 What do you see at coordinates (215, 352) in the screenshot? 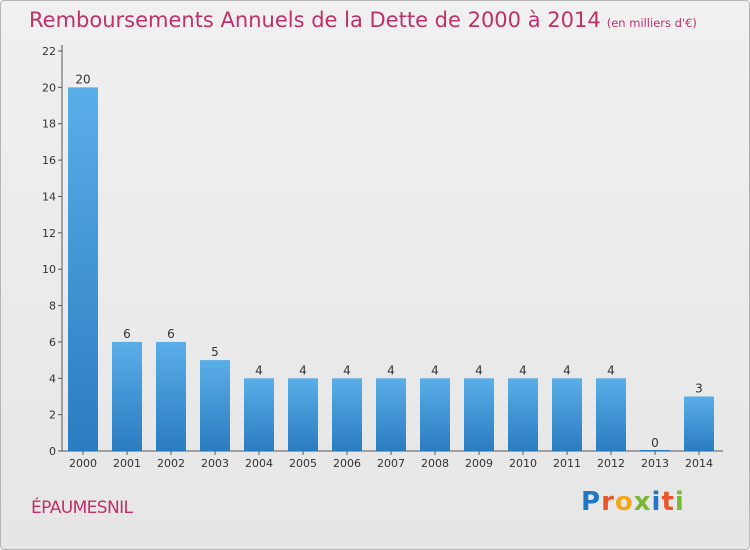
I see `data-label: 5` at bounding box center [215, 352].